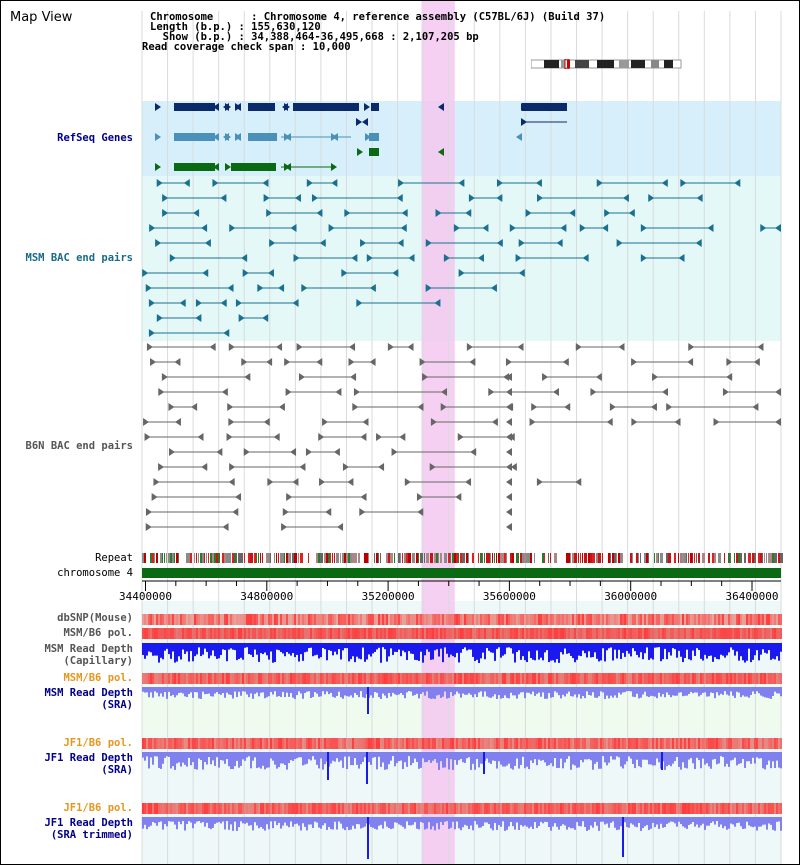 The width and height of the screenshot is (800, 865). Describe the element at coordinates (462, 678) in the screenshot. I see `msm-b6-pol-sra-track` at that location.